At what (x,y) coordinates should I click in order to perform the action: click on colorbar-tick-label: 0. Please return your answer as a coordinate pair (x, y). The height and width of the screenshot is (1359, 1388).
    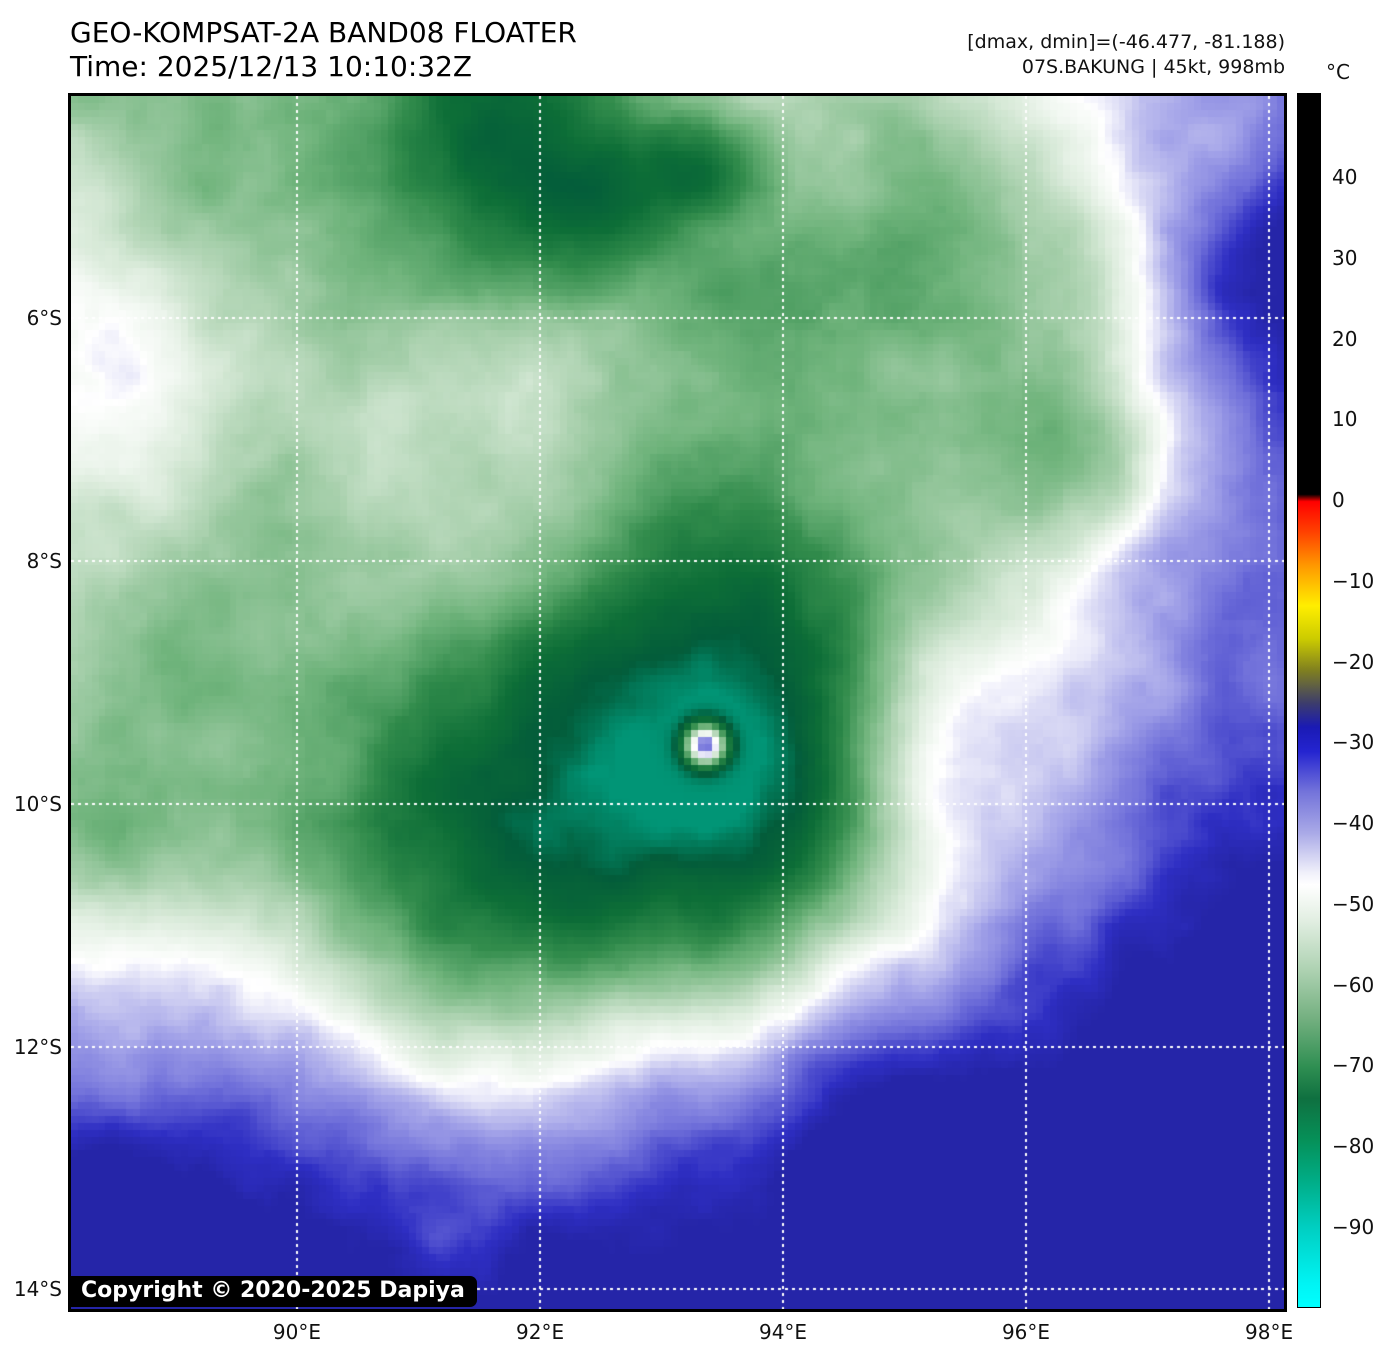
    Looking at the image, I should click on (1338, 500).